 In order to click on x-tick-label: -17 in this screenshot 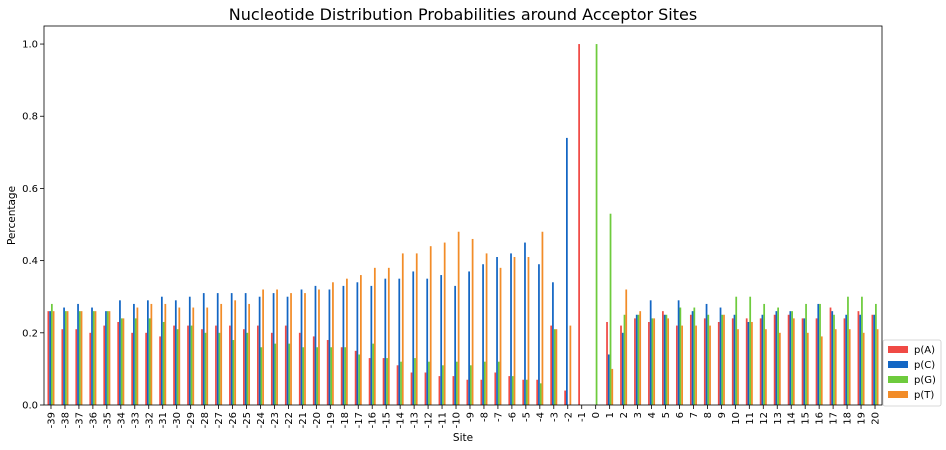, I will do `click(359, 420)`.